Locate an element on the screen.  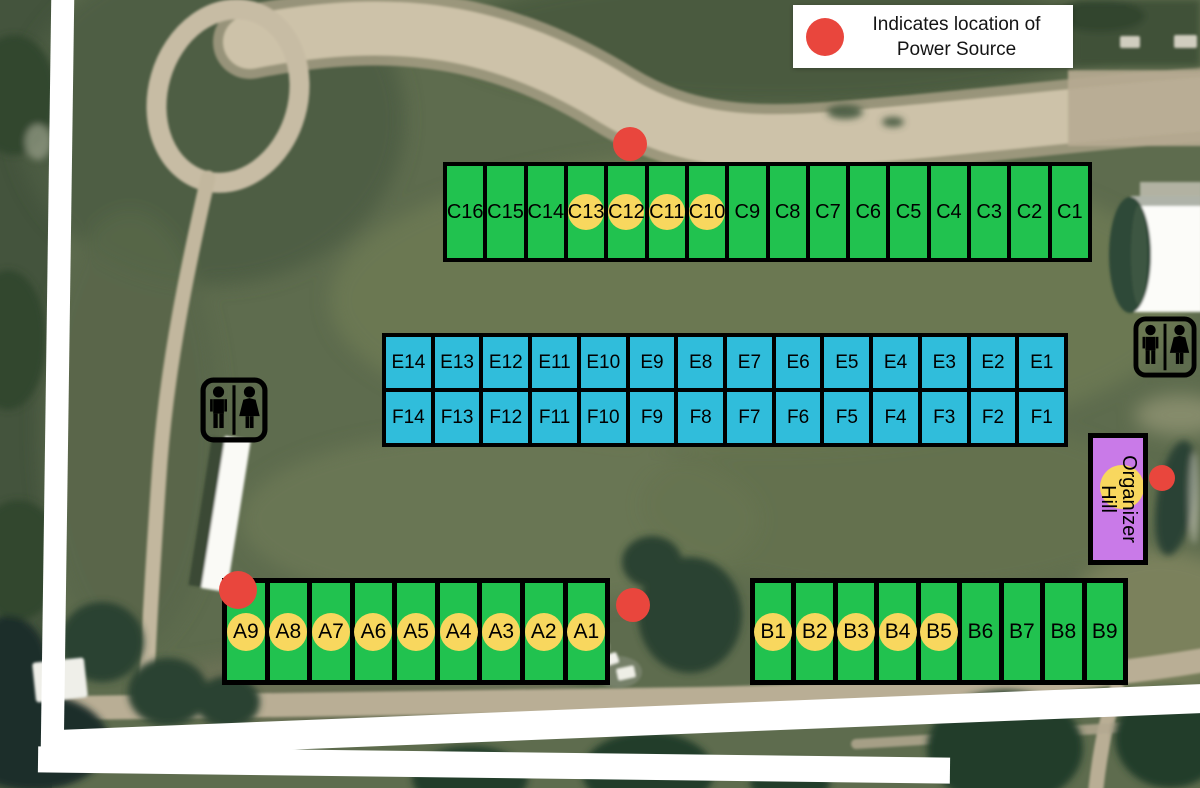
stall-label: C4 is located at coordinates (949, 211).